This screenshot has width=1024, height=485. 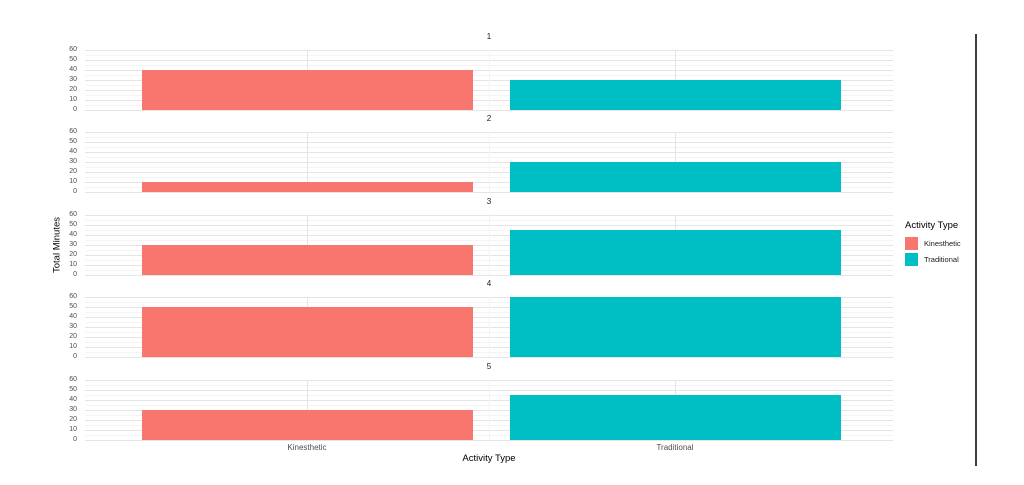 What do you see at coordinates (976, 250) in the screenshot?
I see `vertical-divider-line` at bounding box center [976, 250].